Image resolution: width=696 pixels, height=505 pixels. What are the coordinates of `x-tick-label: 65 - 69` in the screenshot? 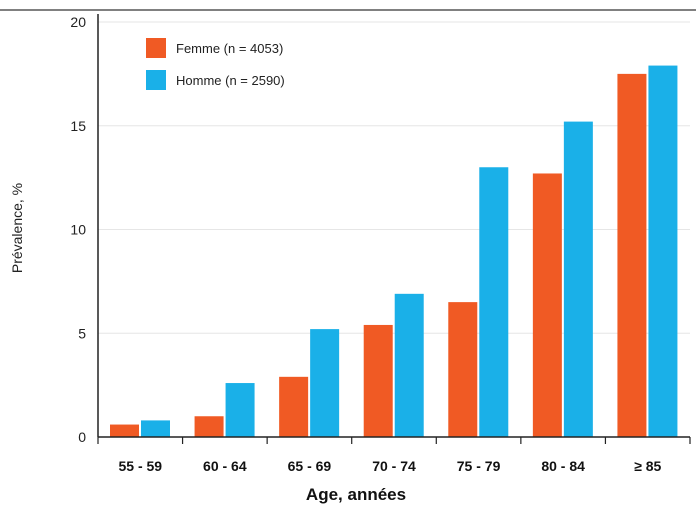 It's located at (310, 466).